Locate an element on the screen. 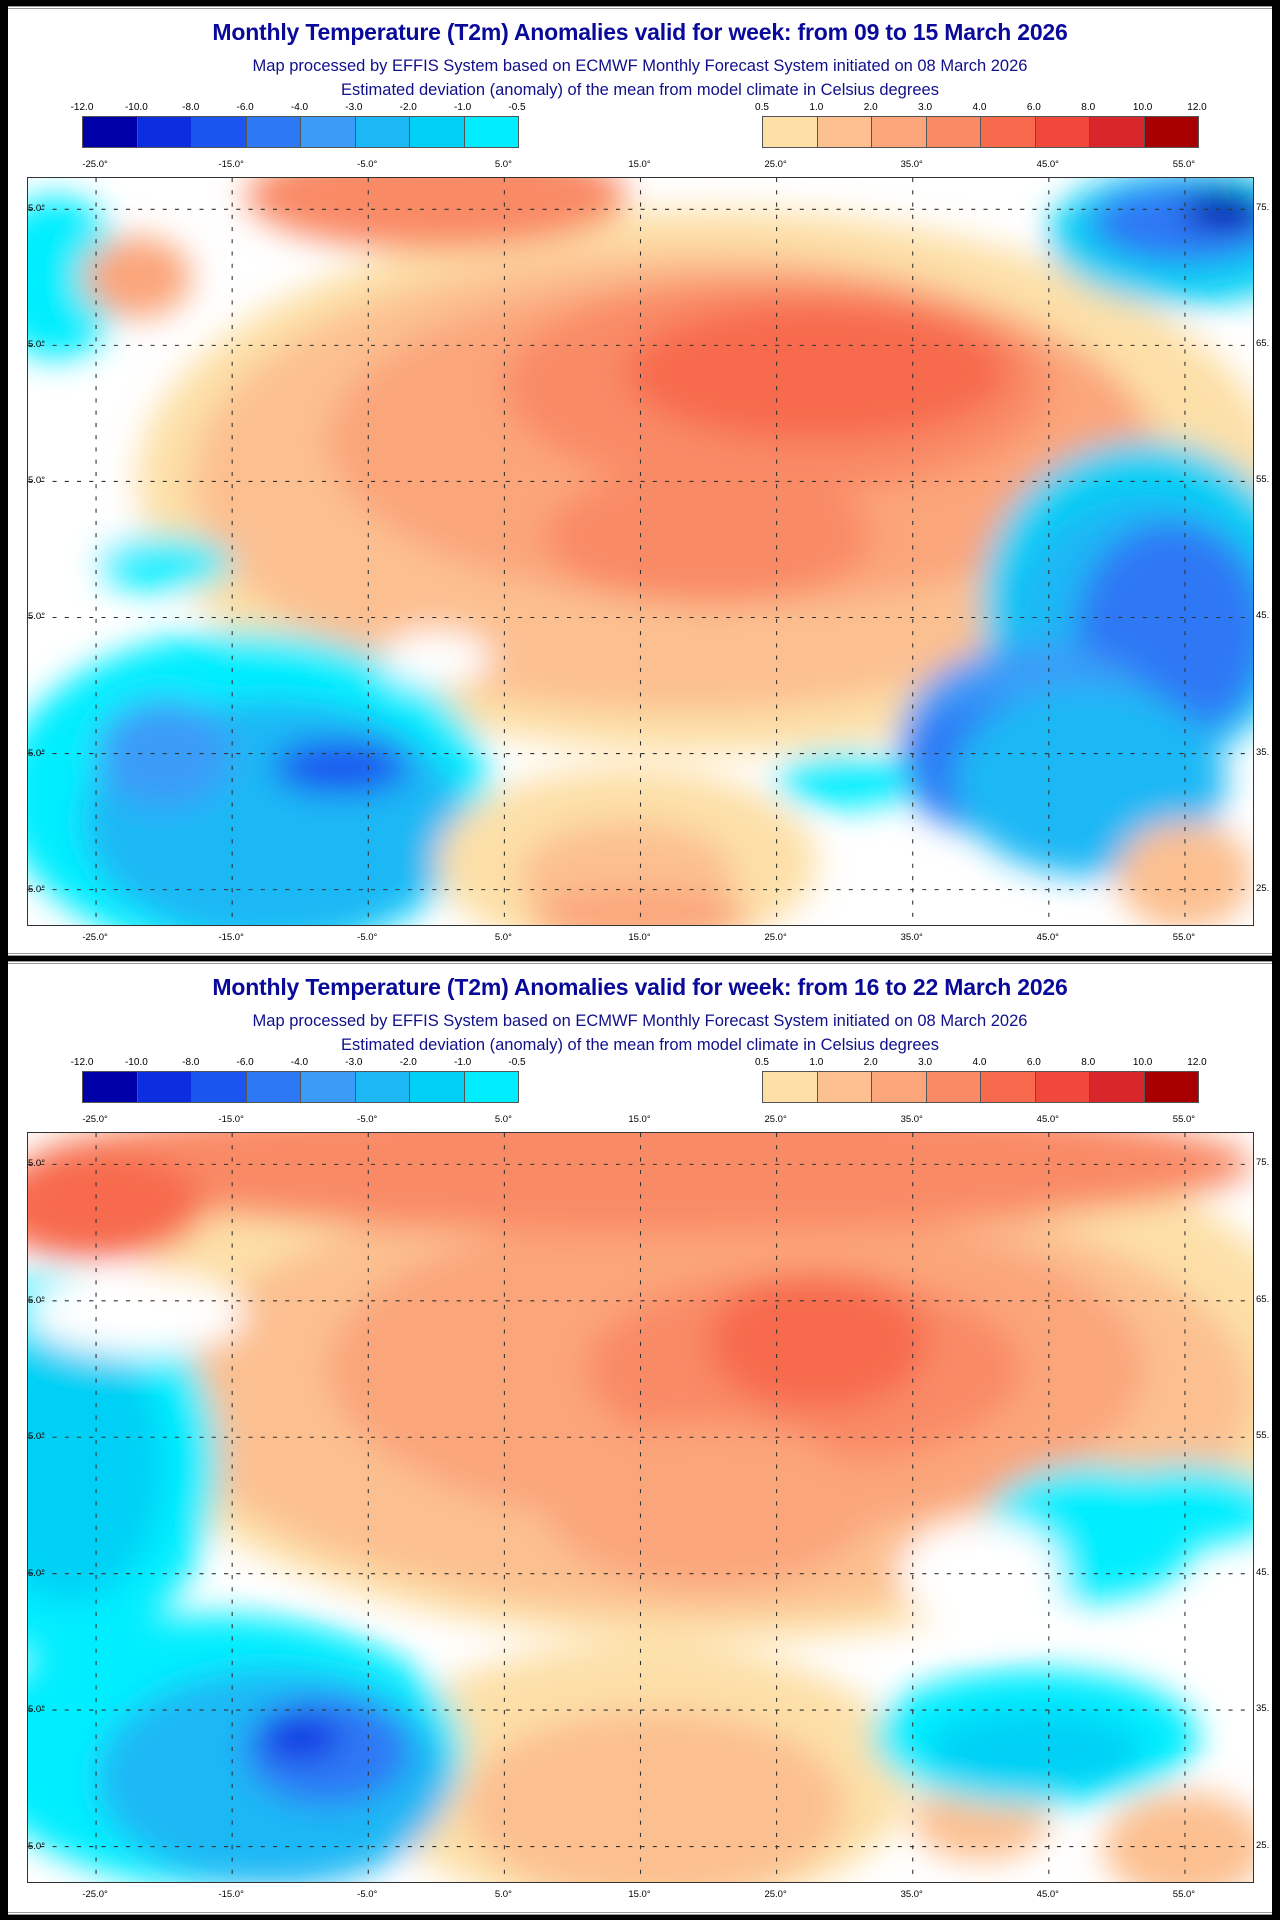 This screenshot has height=1920, width=1280. colorbar-label: -3.0 is located at coordinates (354, 1062).